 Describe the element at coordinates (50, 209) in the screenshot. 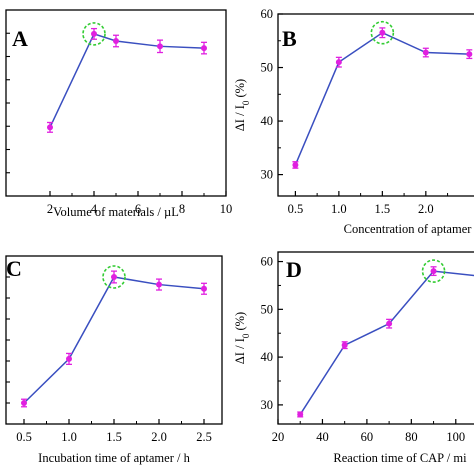

I see `x-tick-label: 2` at that location.